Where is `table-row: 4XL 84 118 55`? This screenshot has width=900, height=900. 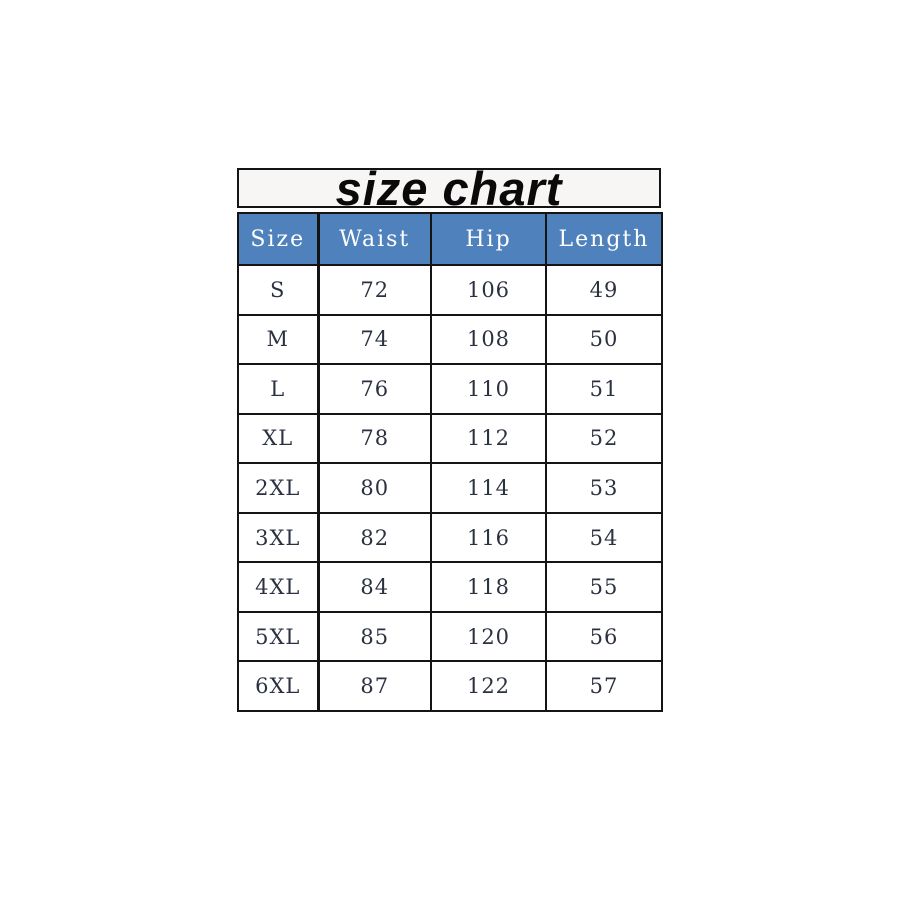 table-row: 4XL 84 118 55 is located at coordinates (450, 587).